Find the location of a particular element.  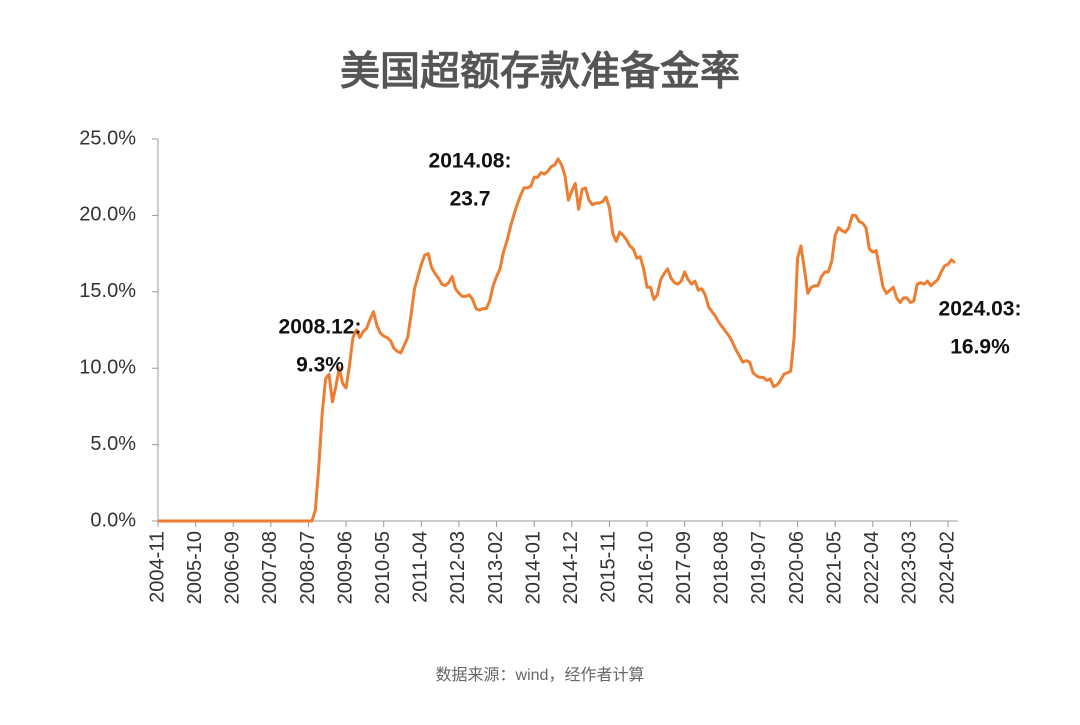

x-tick-label: 2020-06 is located at coordinates (797, 567).